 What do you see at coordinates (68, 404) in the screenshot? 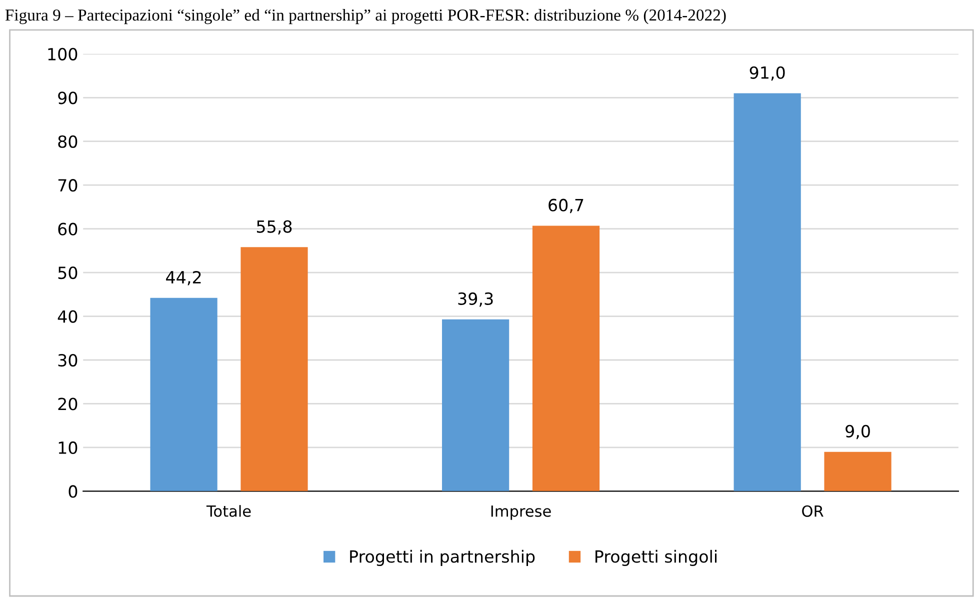
I see `y-tick-label: 20` at bounding box center [68, 404].